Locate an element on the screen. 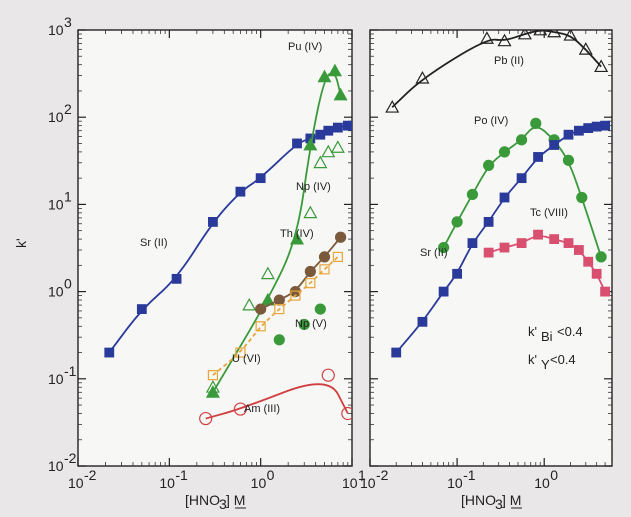 This screenshot has width=631, height=517. annotation-k-label: k' is located at coordinates (532, 331).